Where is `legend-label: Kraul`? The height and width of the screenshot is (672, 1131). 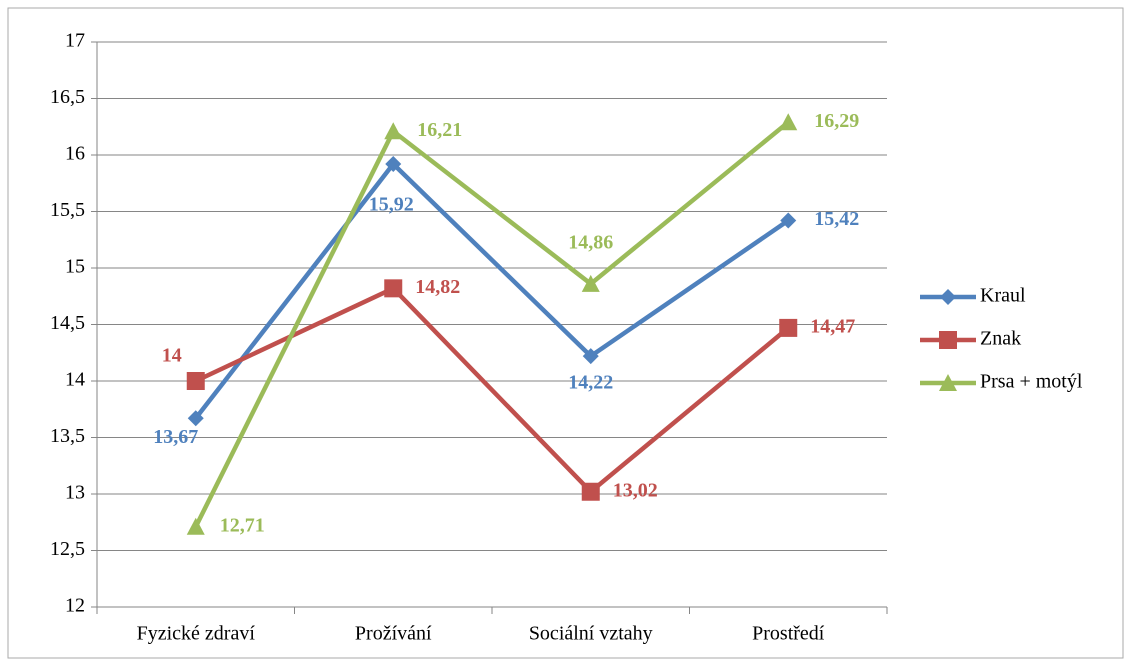 legend-label: Kraul is located at coordinates (1003, 296).